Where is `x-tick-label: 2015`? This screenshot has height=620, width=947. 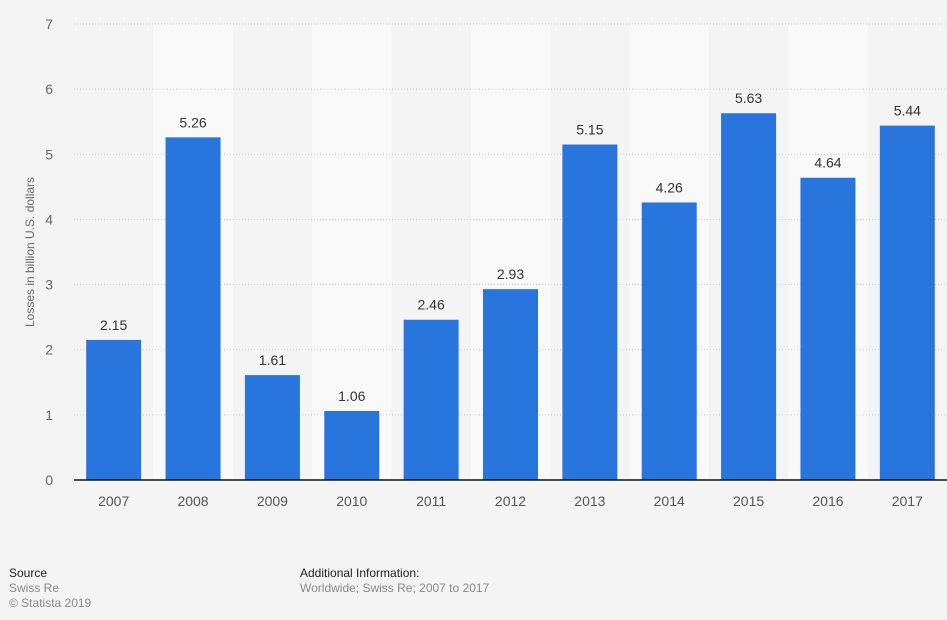
x-tick-label: 2015 is located at coordinates (748, 501).